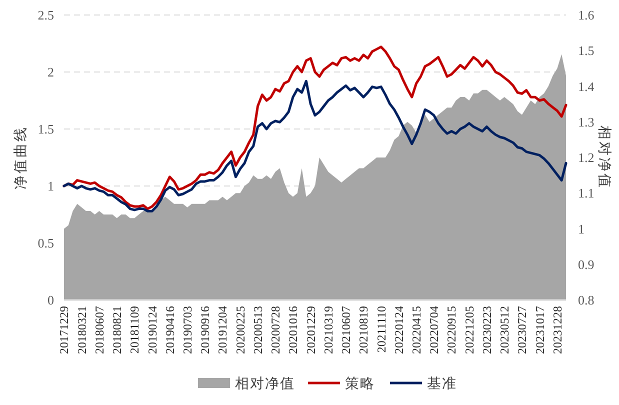 The width and height of the screenshot is (619, 405). I want to click on x-tick-label: 20200728, so click(275, 330).